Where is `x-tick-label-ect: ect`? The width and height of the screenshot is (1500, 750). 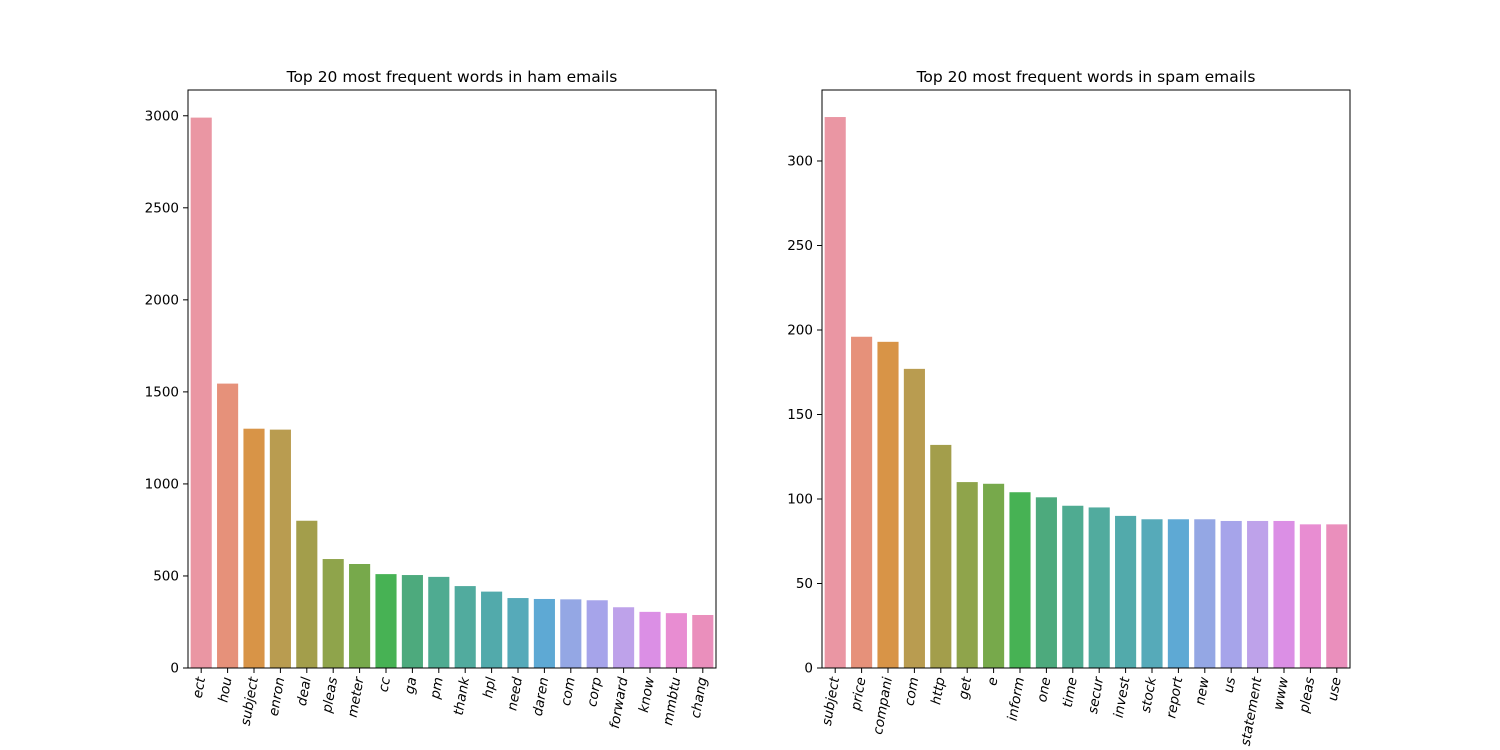
x-tick-label-ect: ect is located at coordinates (200, 687).